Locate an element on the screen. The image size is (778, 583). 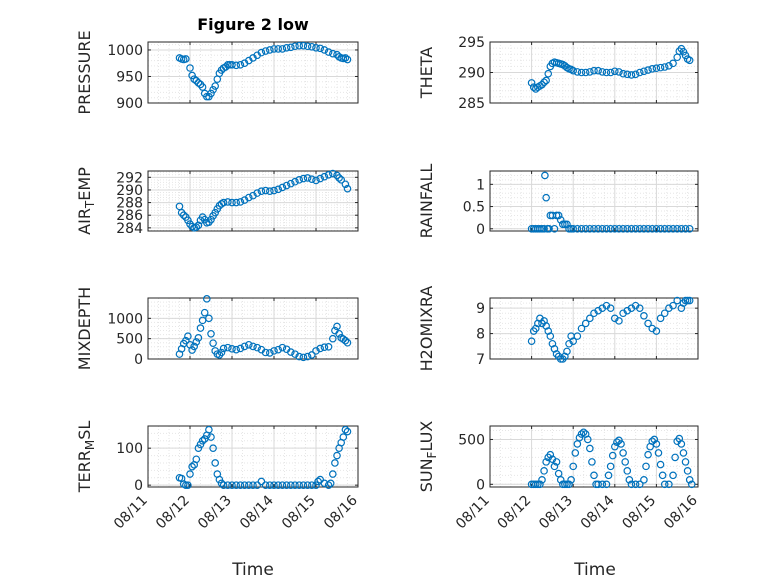
y-tick-label: 284 is located at coordinates (129, 229).